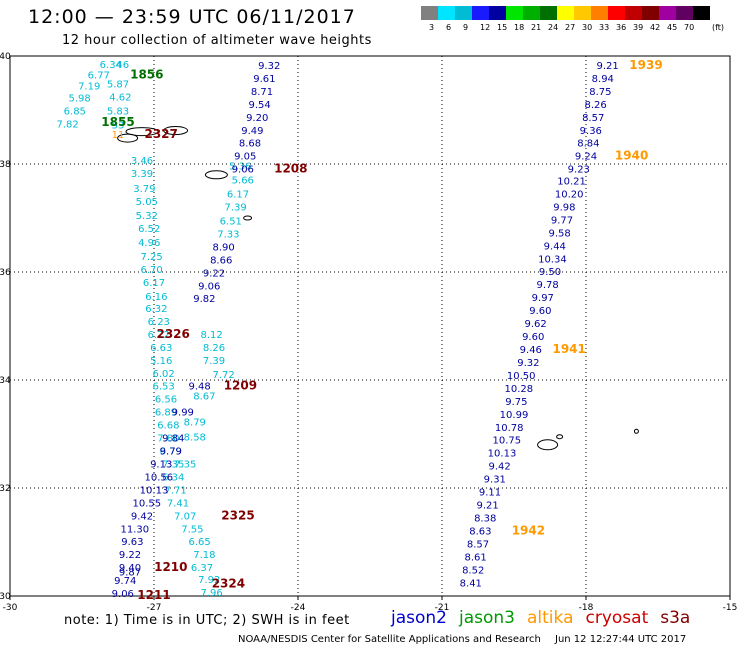  Describe the element at coordinates (75, 111) in the screenshot. I see `wave-height-value: 6.85` at that location.